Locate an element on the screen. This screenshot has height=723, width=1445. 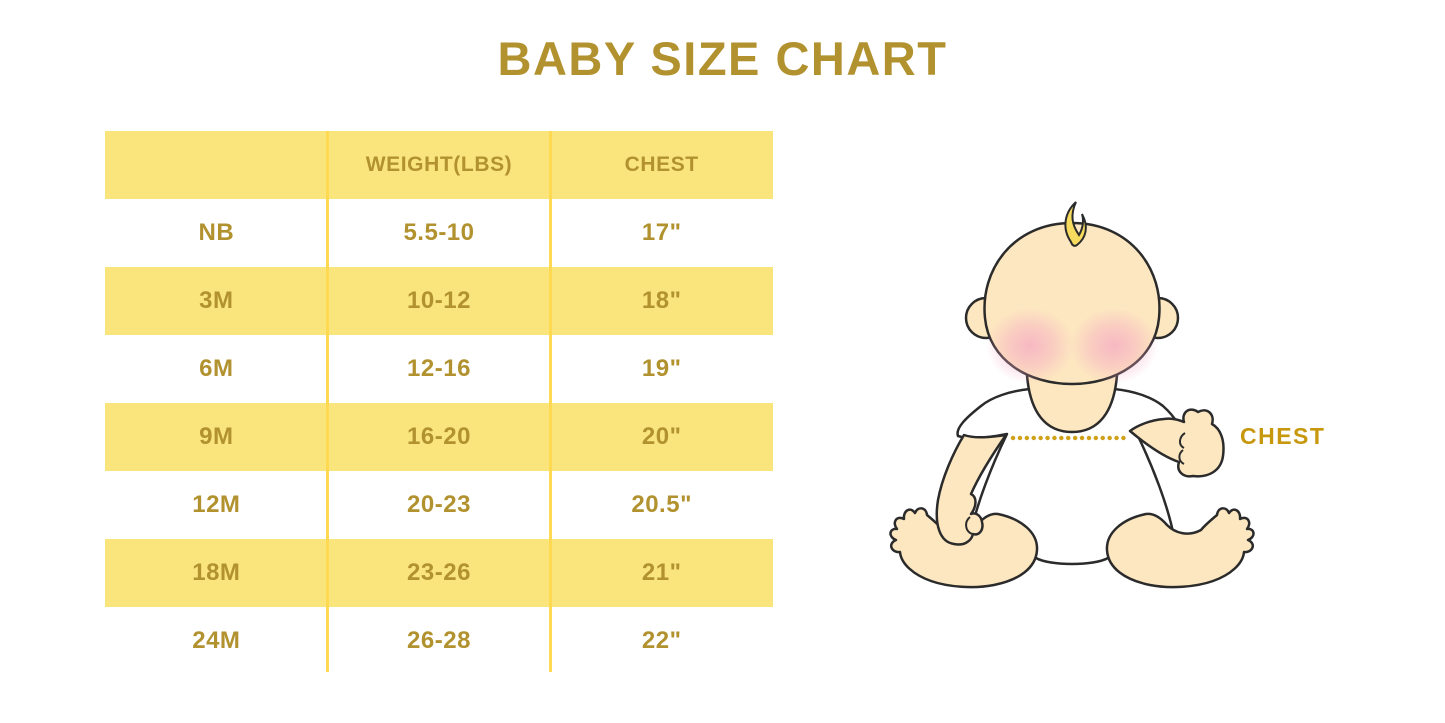
weight-cell: 16-20 is located at coordinates (439, 436).